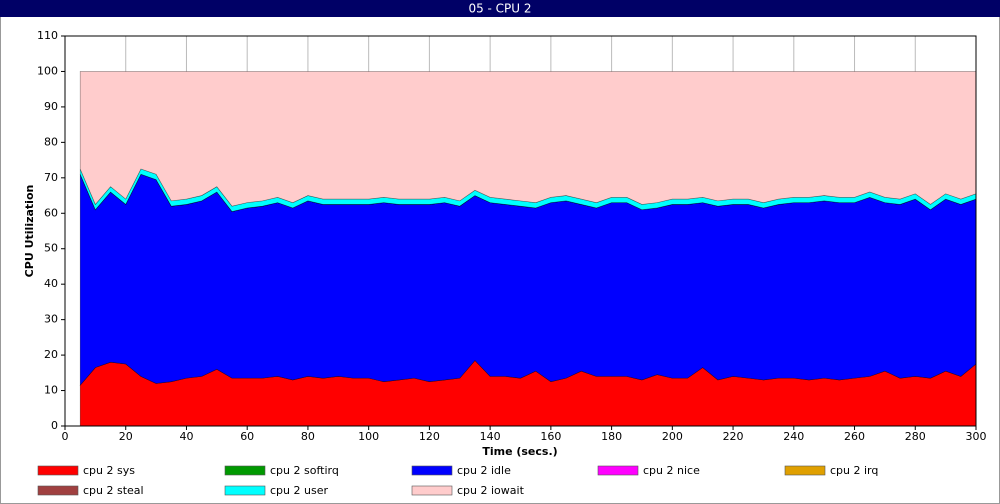  I want to click on y-tick-label: 60, so click(51, 212).